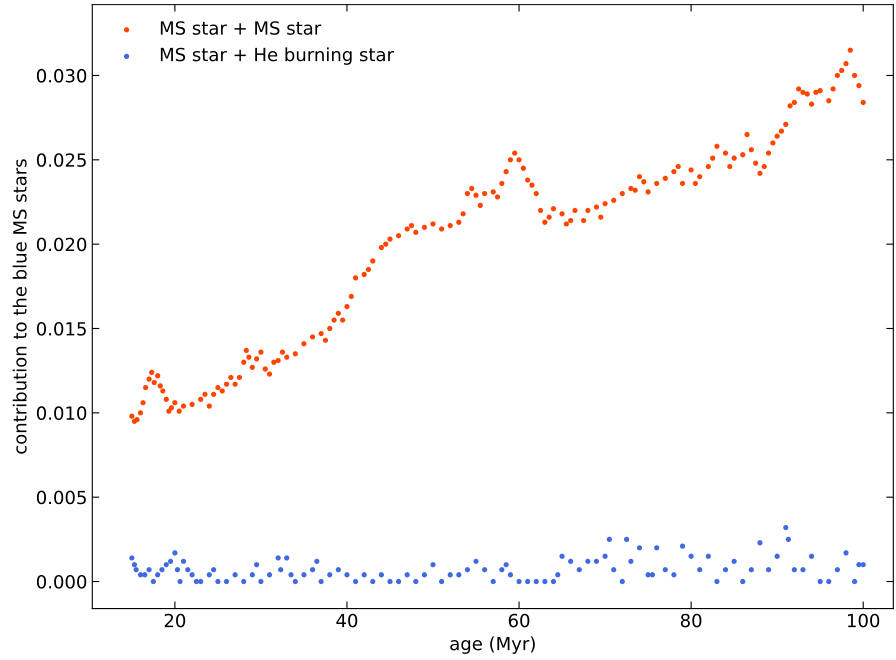 This screenshot has height=660, width=896. Describe the element at coordinates (277, 56) in the screenshot. I see `legend-label: MS star + He burning star` at that location.